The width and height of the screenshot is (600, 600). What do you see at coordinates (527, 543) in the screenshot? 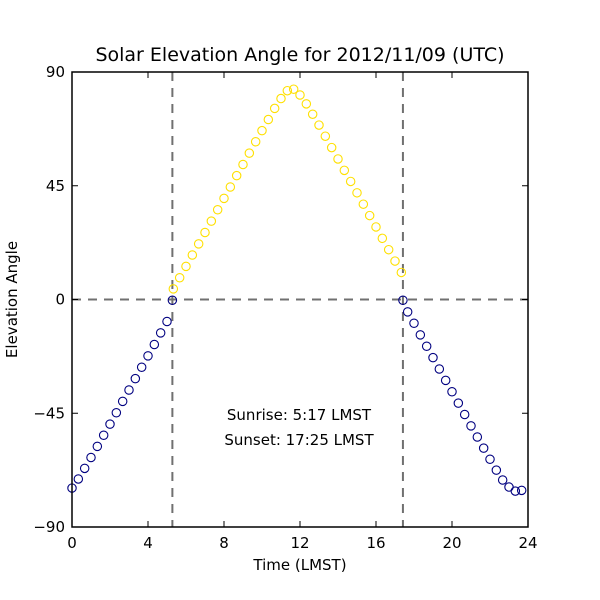
I see `x-tick-label: 24` at bounding box center [527, 543].